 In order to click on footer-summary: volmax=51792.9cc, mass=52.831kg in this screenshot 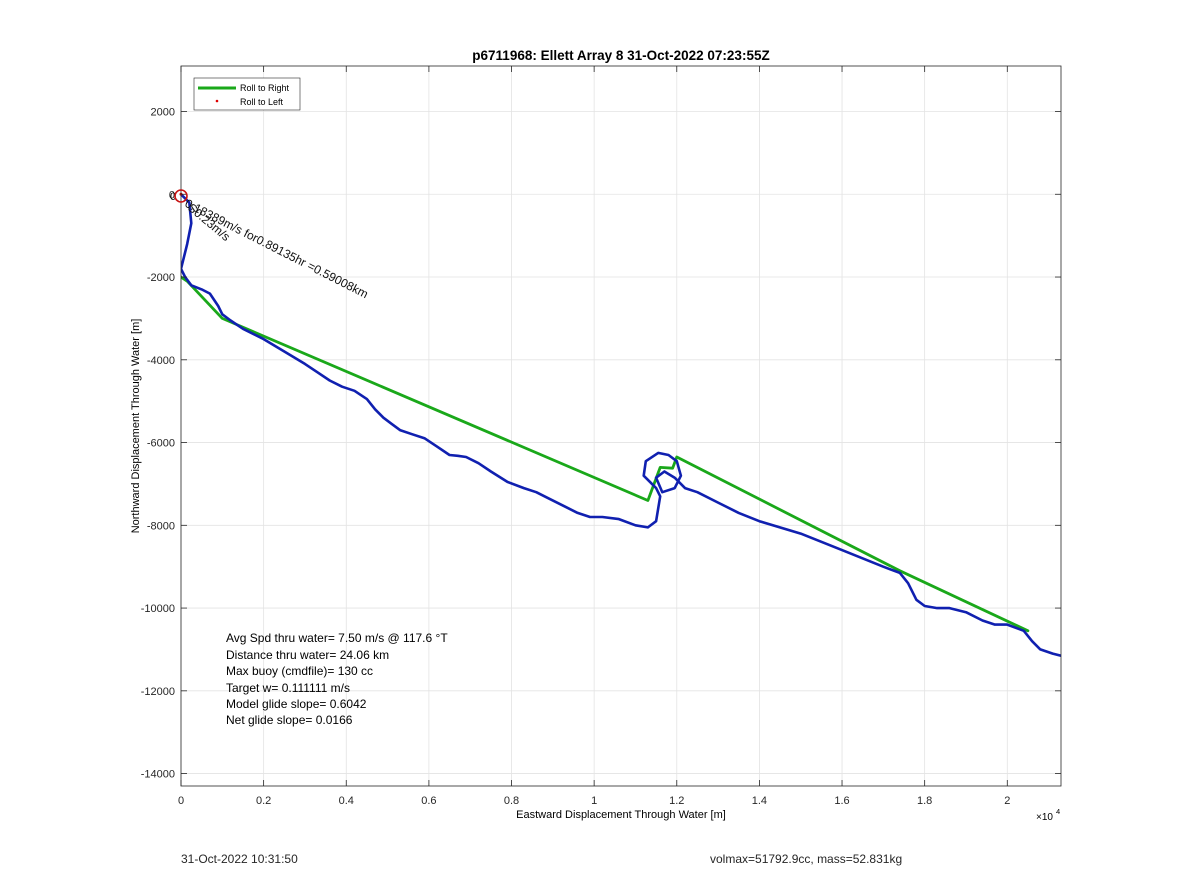, I will do `click(806, 859)`.